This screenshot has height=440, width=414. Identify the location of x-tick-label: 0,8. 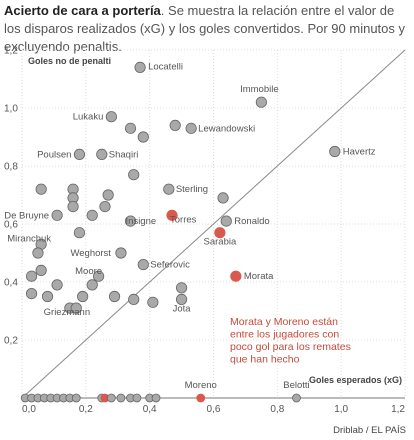
(277, 409).